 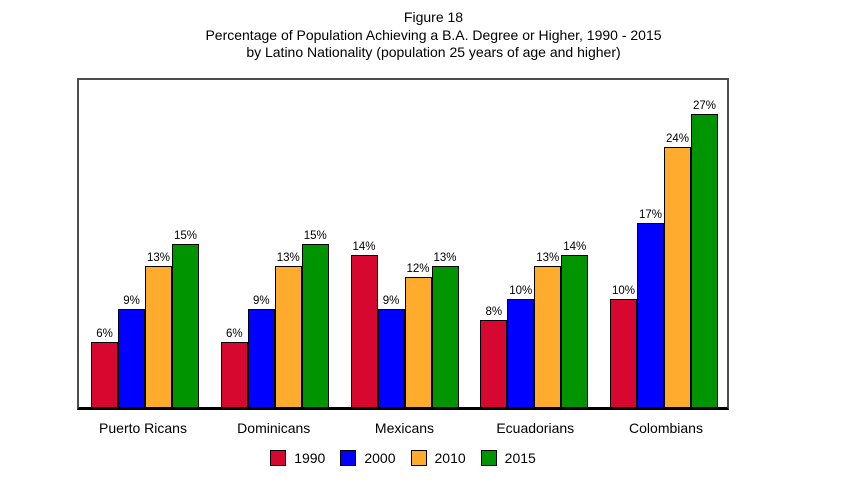 What do you see at coordinates (403, 458) in the screenshot?
I see `legend: 1990 2000 2010 2015` at bounding box center [403, 458].